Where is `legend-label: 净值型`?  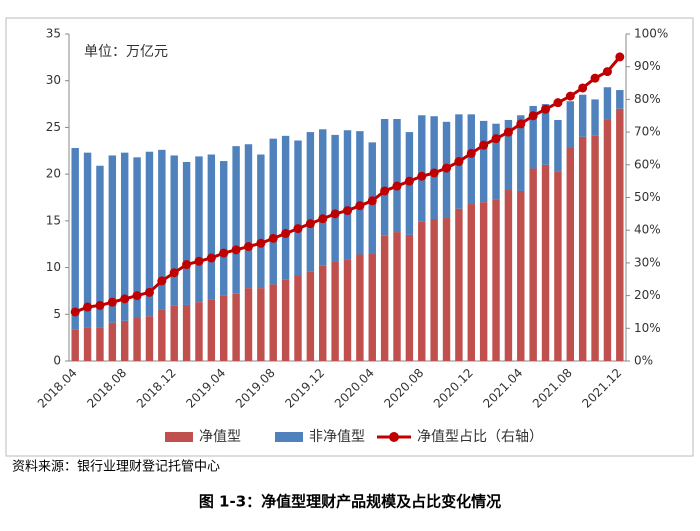 legend-label: 净值型 is located at coordinates (220, 437).